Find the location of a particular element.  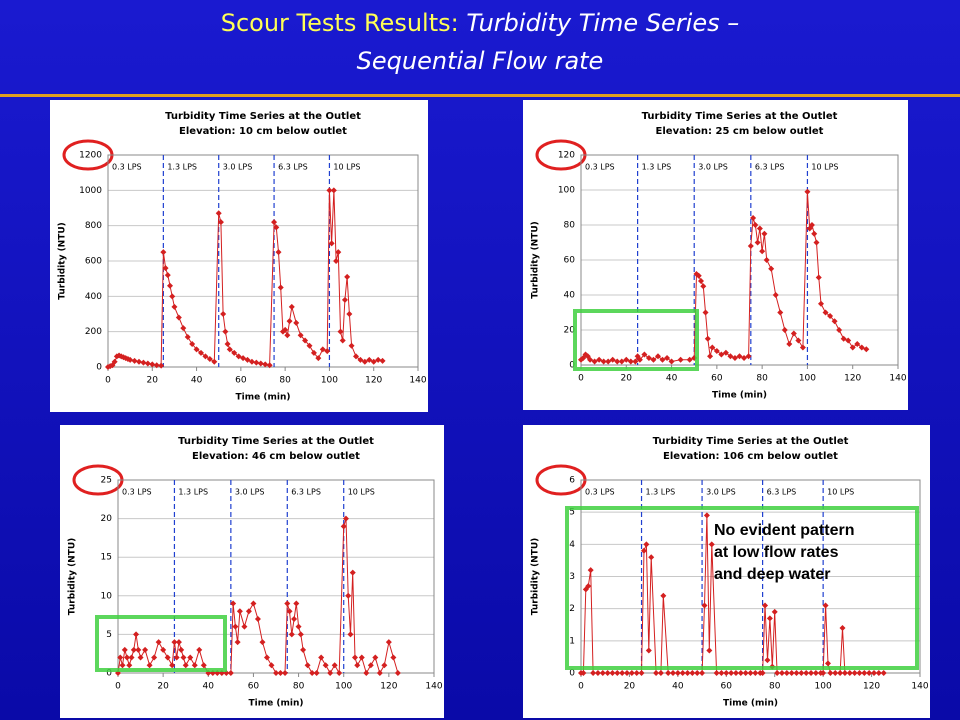

y-tick-label: 800 is located at coordinates (93, 226).